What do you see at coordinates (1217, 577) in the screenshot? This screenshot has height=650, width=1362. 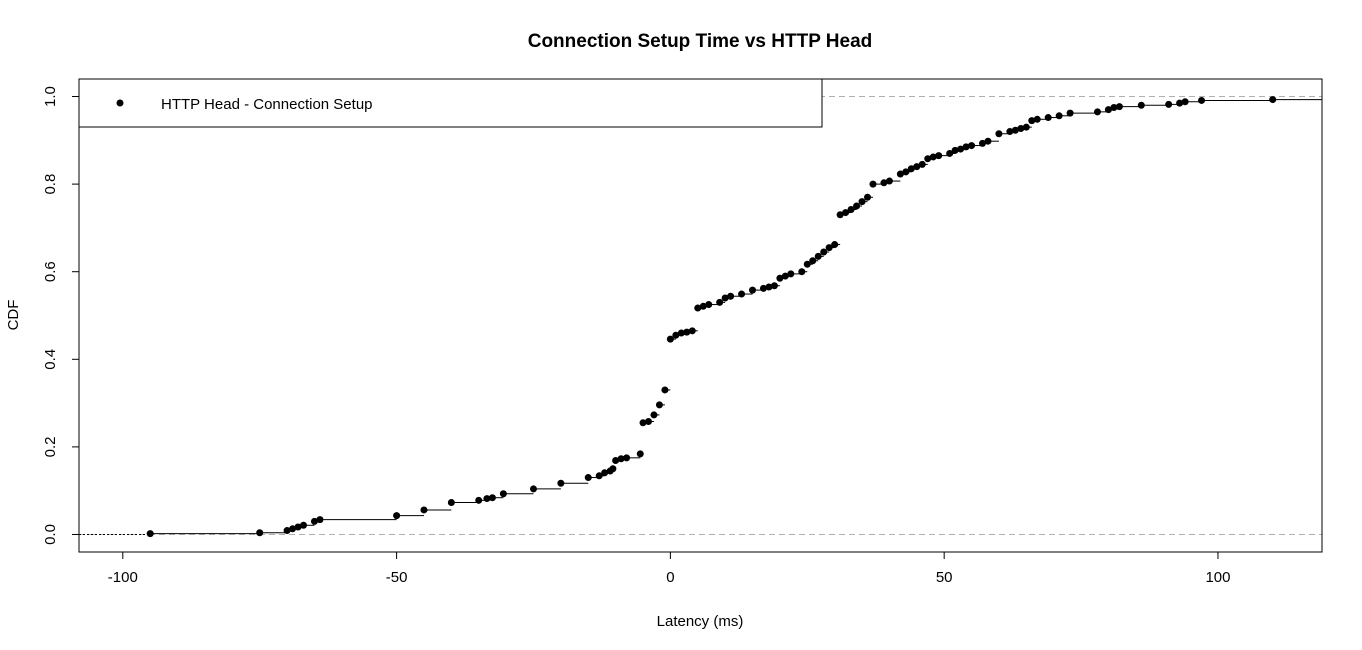 I see `x-tick-label: 100` at bounding box center [1217, 577].